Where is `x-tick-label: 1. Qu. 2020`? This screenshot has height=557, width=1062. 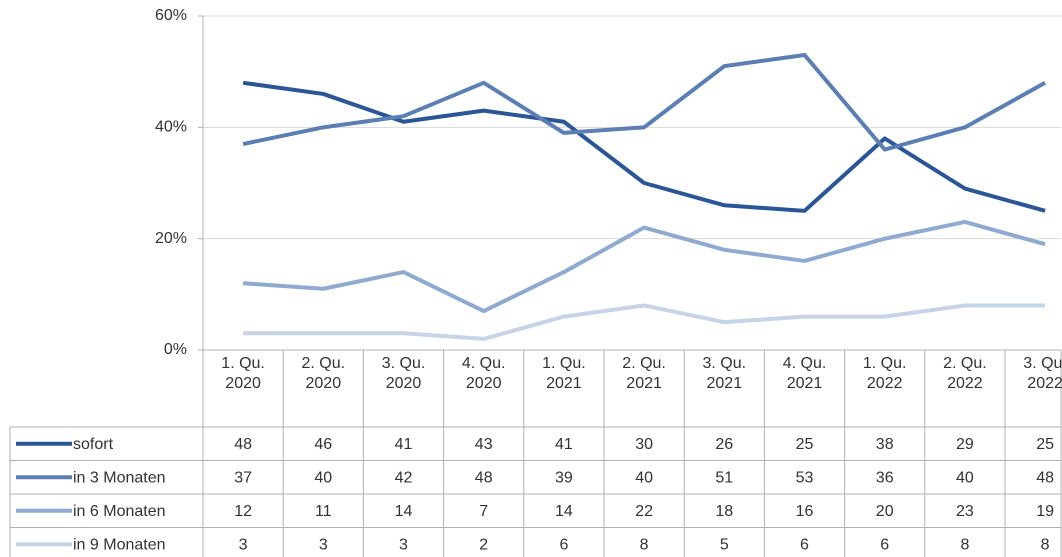
x-tick-label: 1. Qu. 2020 is located at coordinates (243, 373).